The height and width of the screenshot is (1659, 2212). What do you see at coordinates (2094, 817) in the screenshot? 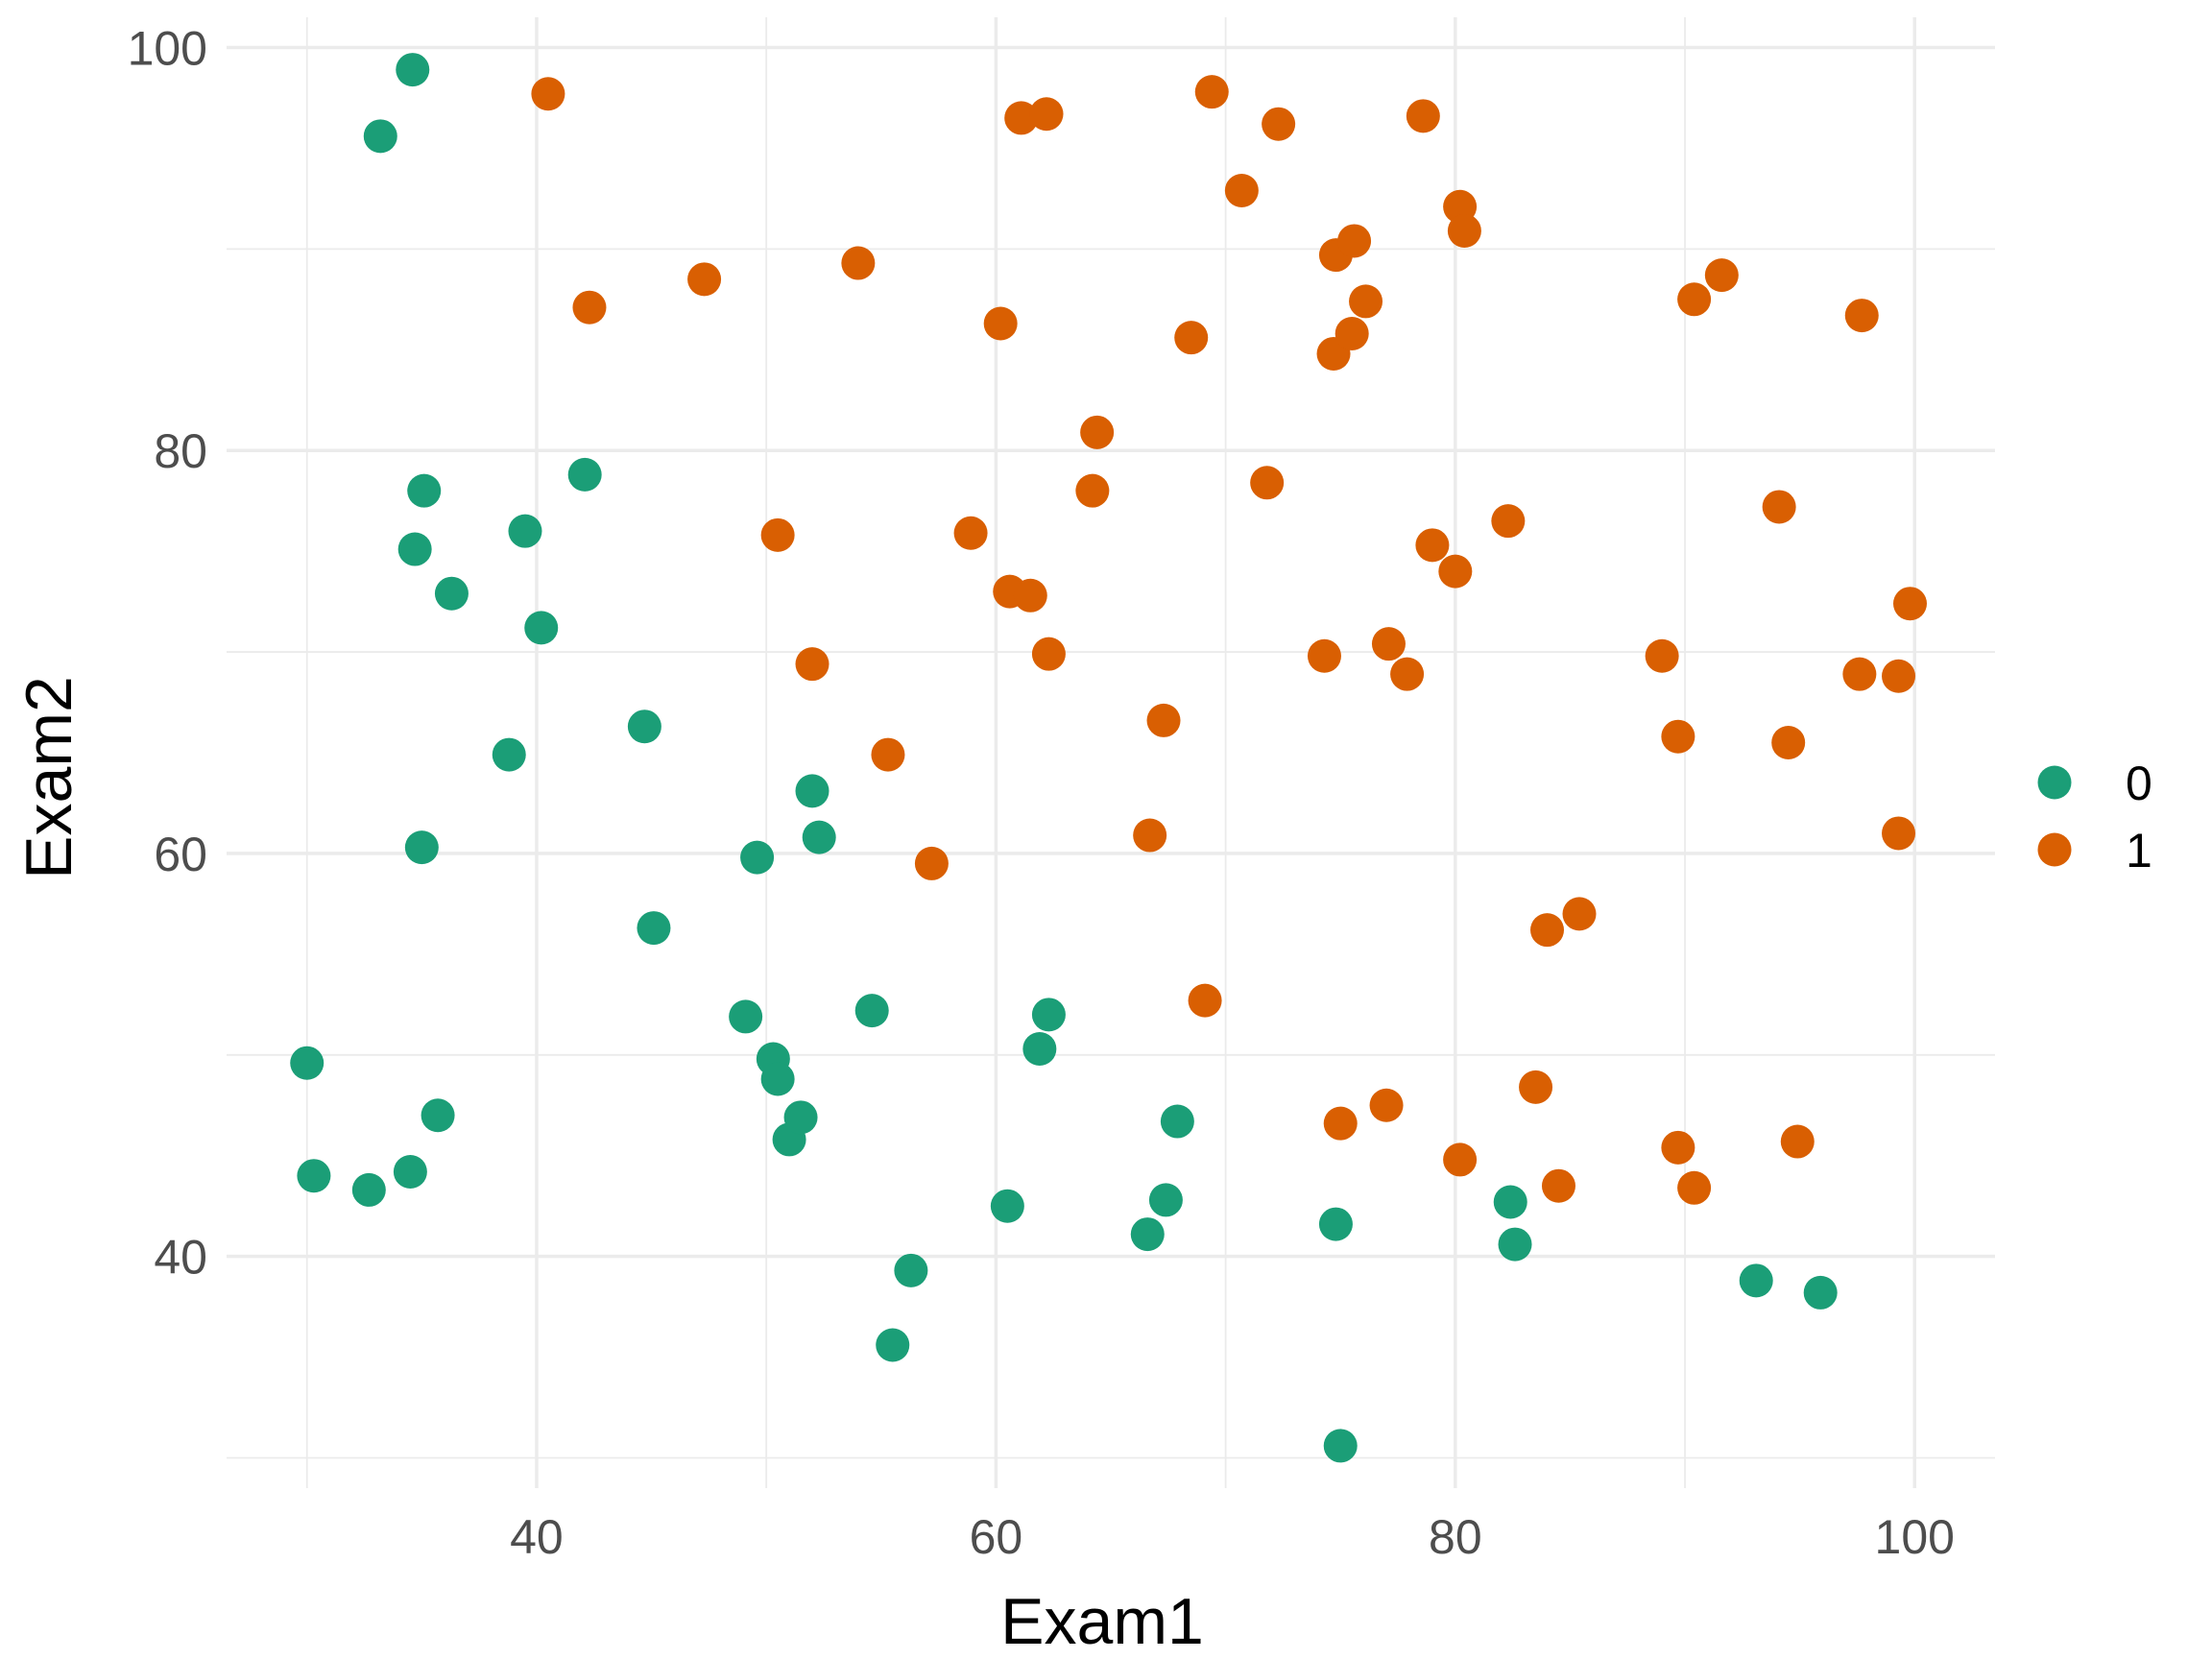
I see `legend: 01` at bounding box center [2094, 817].